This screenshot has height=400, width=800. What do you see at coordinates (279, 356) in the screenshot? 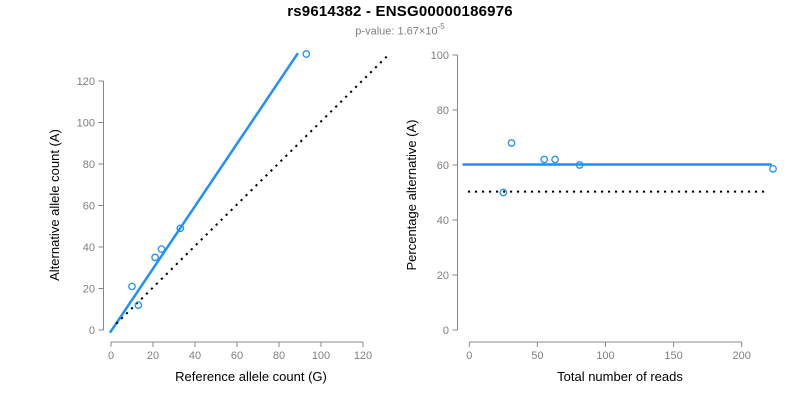
I see `x-tick-label: 80` at bounding box center [279, 356].